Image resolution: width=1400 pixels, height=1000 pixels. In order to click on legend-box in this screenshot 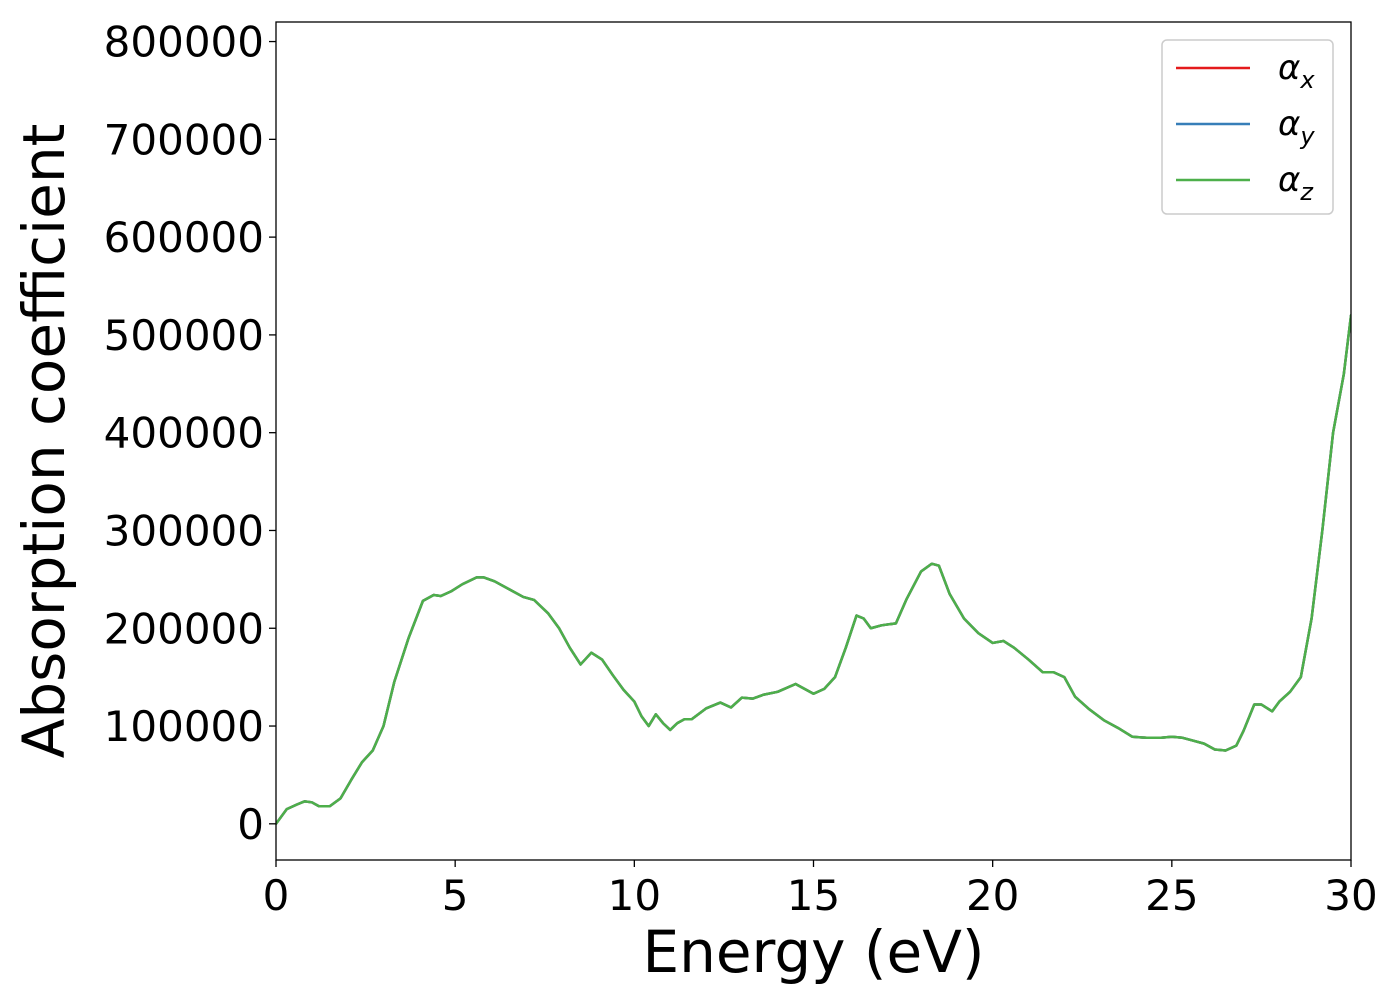, I will do `click(1247, 127)`.